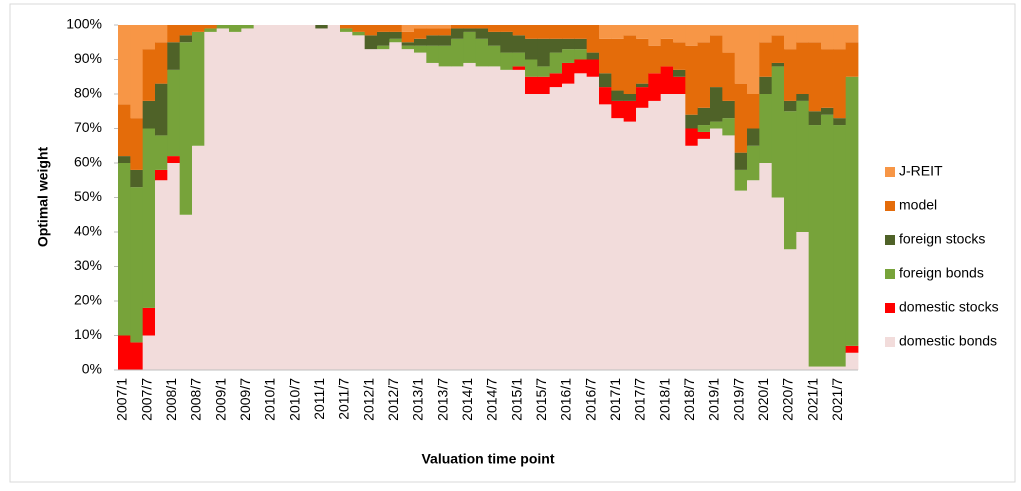  What do you see at coordinates (319, 399) in the screenshot?
I see `x-tick-label: 2011/1` at bounding box center [319, 399].